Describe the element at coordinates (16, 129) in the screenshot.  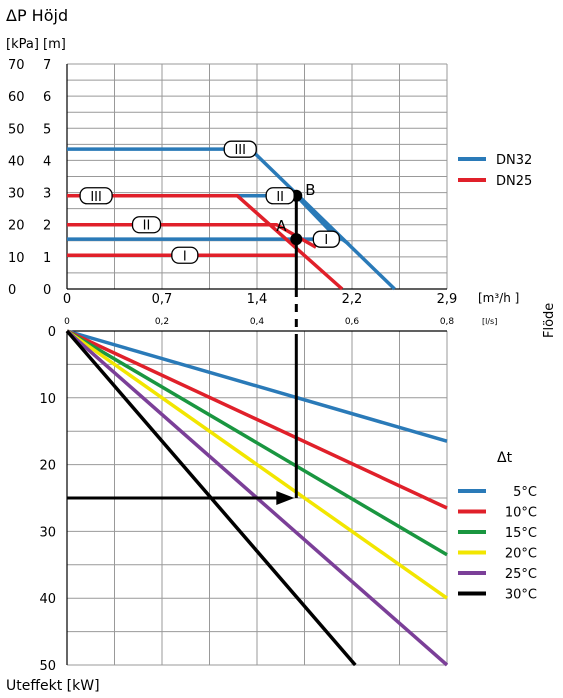
I see `top-tick-kpa: 50` at that location.